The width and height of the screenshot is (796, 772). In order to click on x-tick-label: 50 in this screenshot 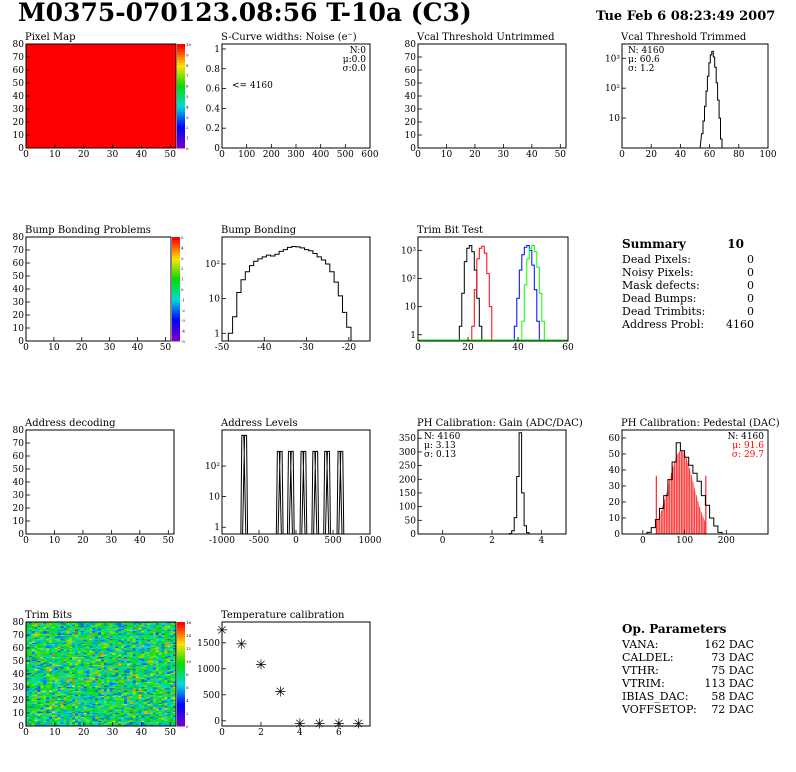, I will do `click(171, 733)`.